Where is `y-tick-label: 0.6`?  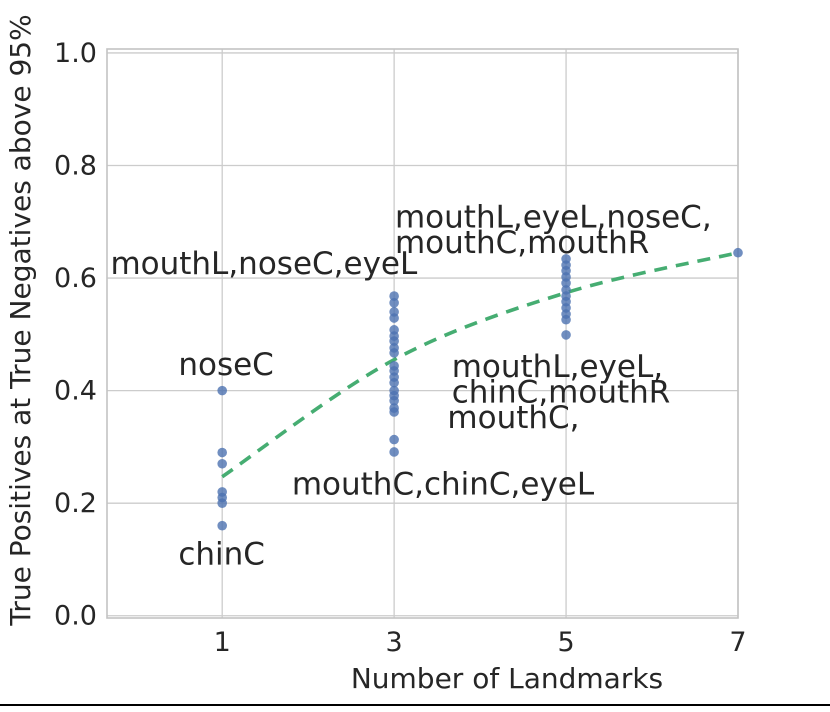 y-tick-label: 0.6 is located at coordinates (75, 278).